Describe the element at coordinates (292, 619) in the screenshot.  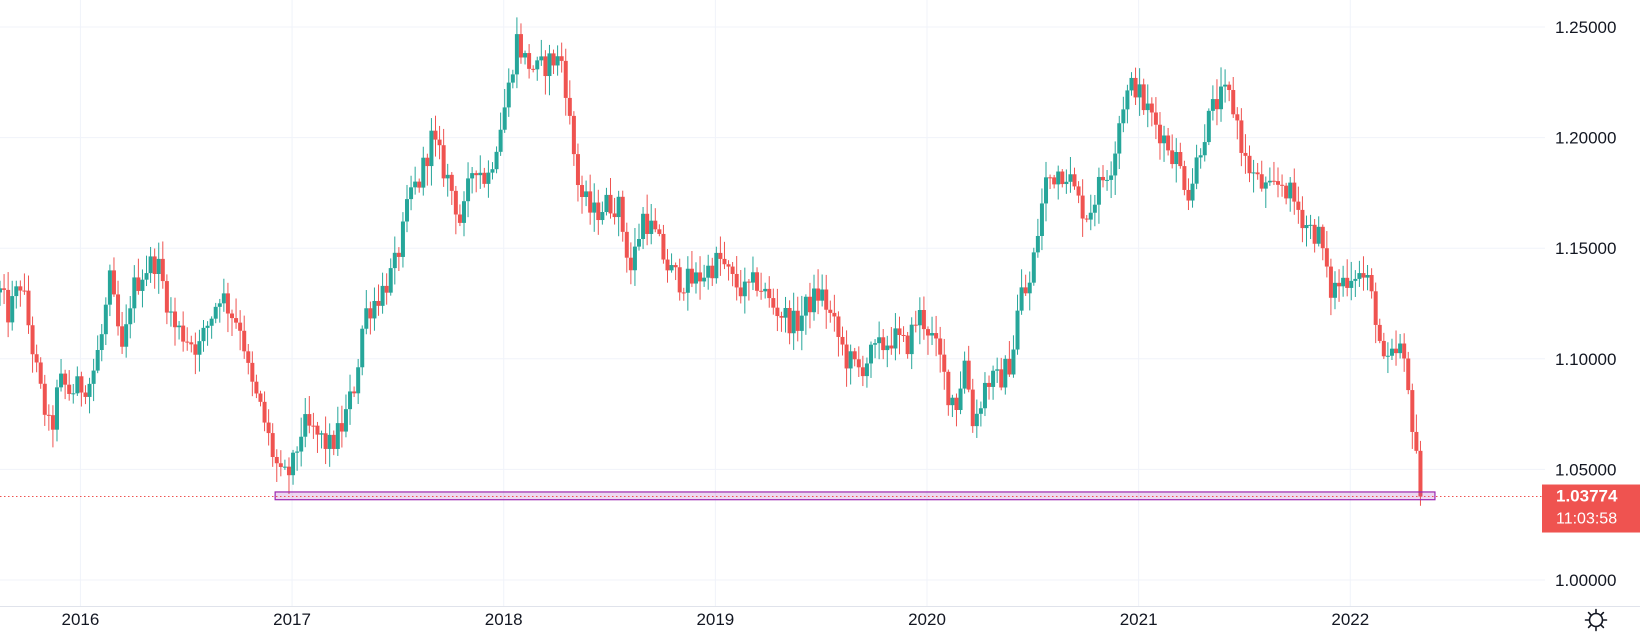
I see `time-tick-label: 2017` at that location.